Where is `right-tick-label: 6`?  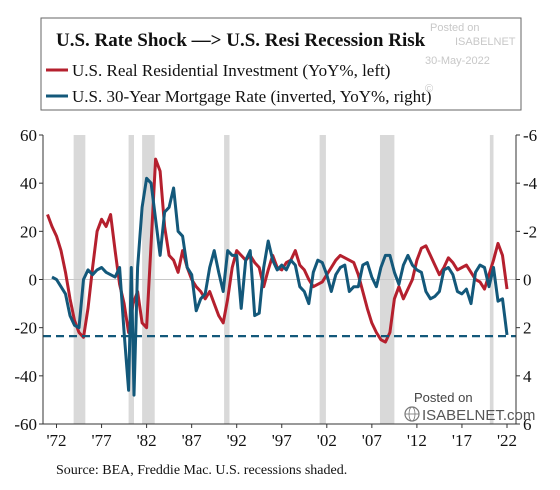
right-tick-label: 6 is located at coordinates (527, 424).